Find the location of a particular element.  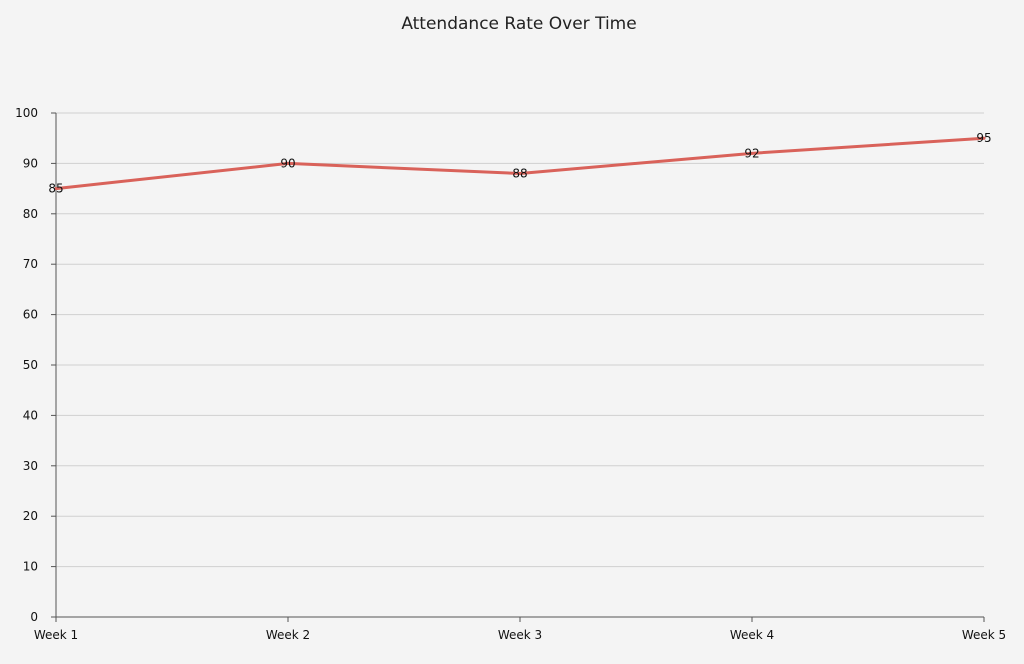

y-tick-label: 50 is located at coordinates (30, 365).